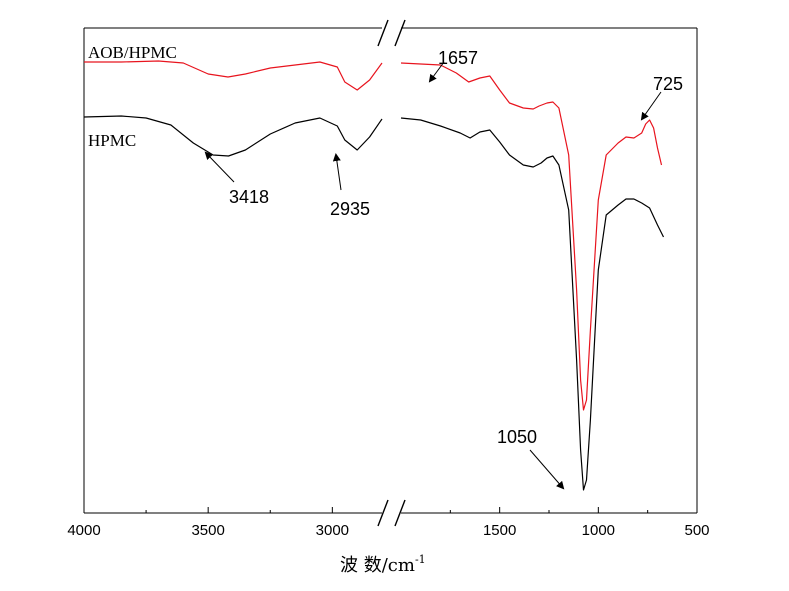 The height and width of the screenshot is (591, 789). What do you see at coordinates (377, 565) in the screenshot?
I see `x-axis-label-main: 波 数/cm` at bounding box center [377, 565].